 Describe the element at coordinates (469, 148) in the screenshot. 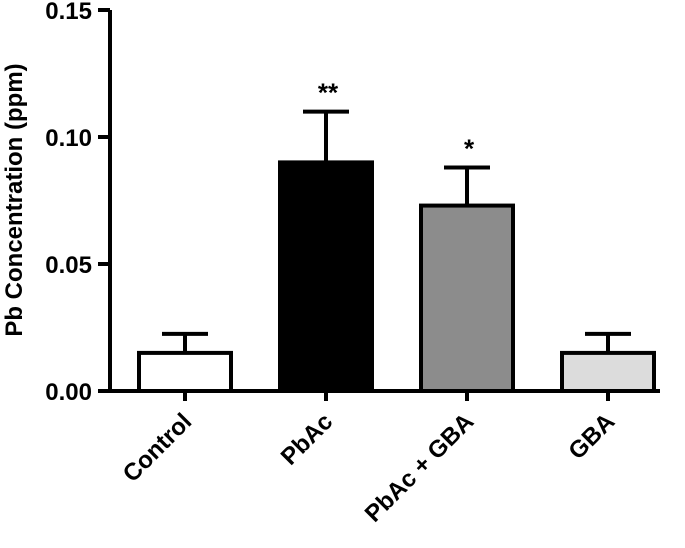

I see `significance-marker: *` at that location.